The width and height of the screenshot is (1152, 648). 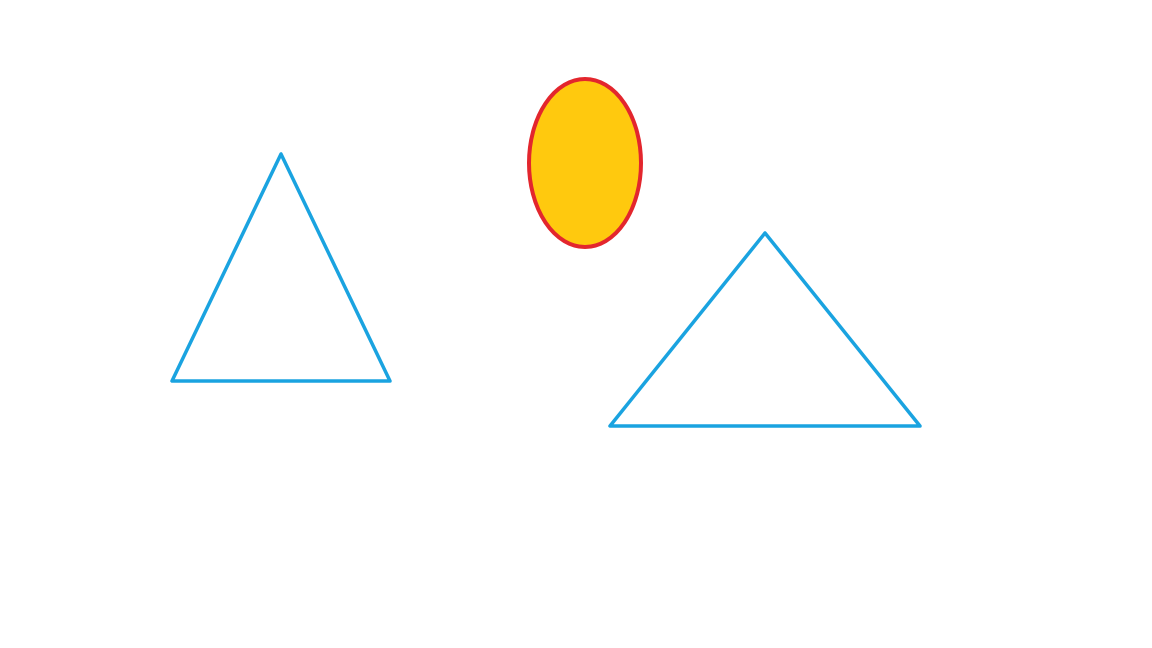 What do you see at coordinates (585, 163) in the screenshot?
I see `yellow-ellipse` at bounding box center [585, 163].